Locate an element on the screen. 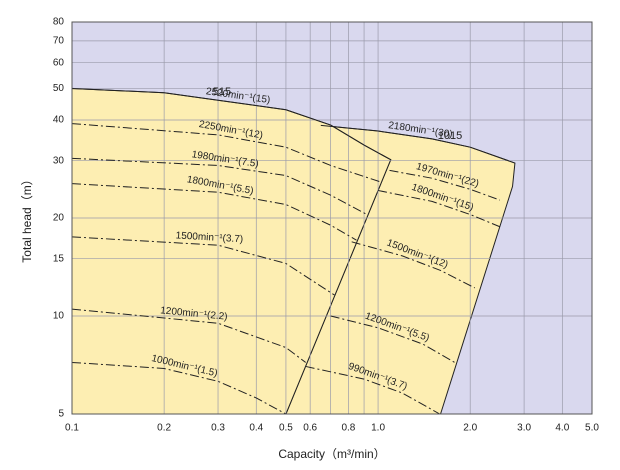 Image resolution: width=620 pixels, height=470 pixels. model-label: 1015 is located at coordinates (450, 136).